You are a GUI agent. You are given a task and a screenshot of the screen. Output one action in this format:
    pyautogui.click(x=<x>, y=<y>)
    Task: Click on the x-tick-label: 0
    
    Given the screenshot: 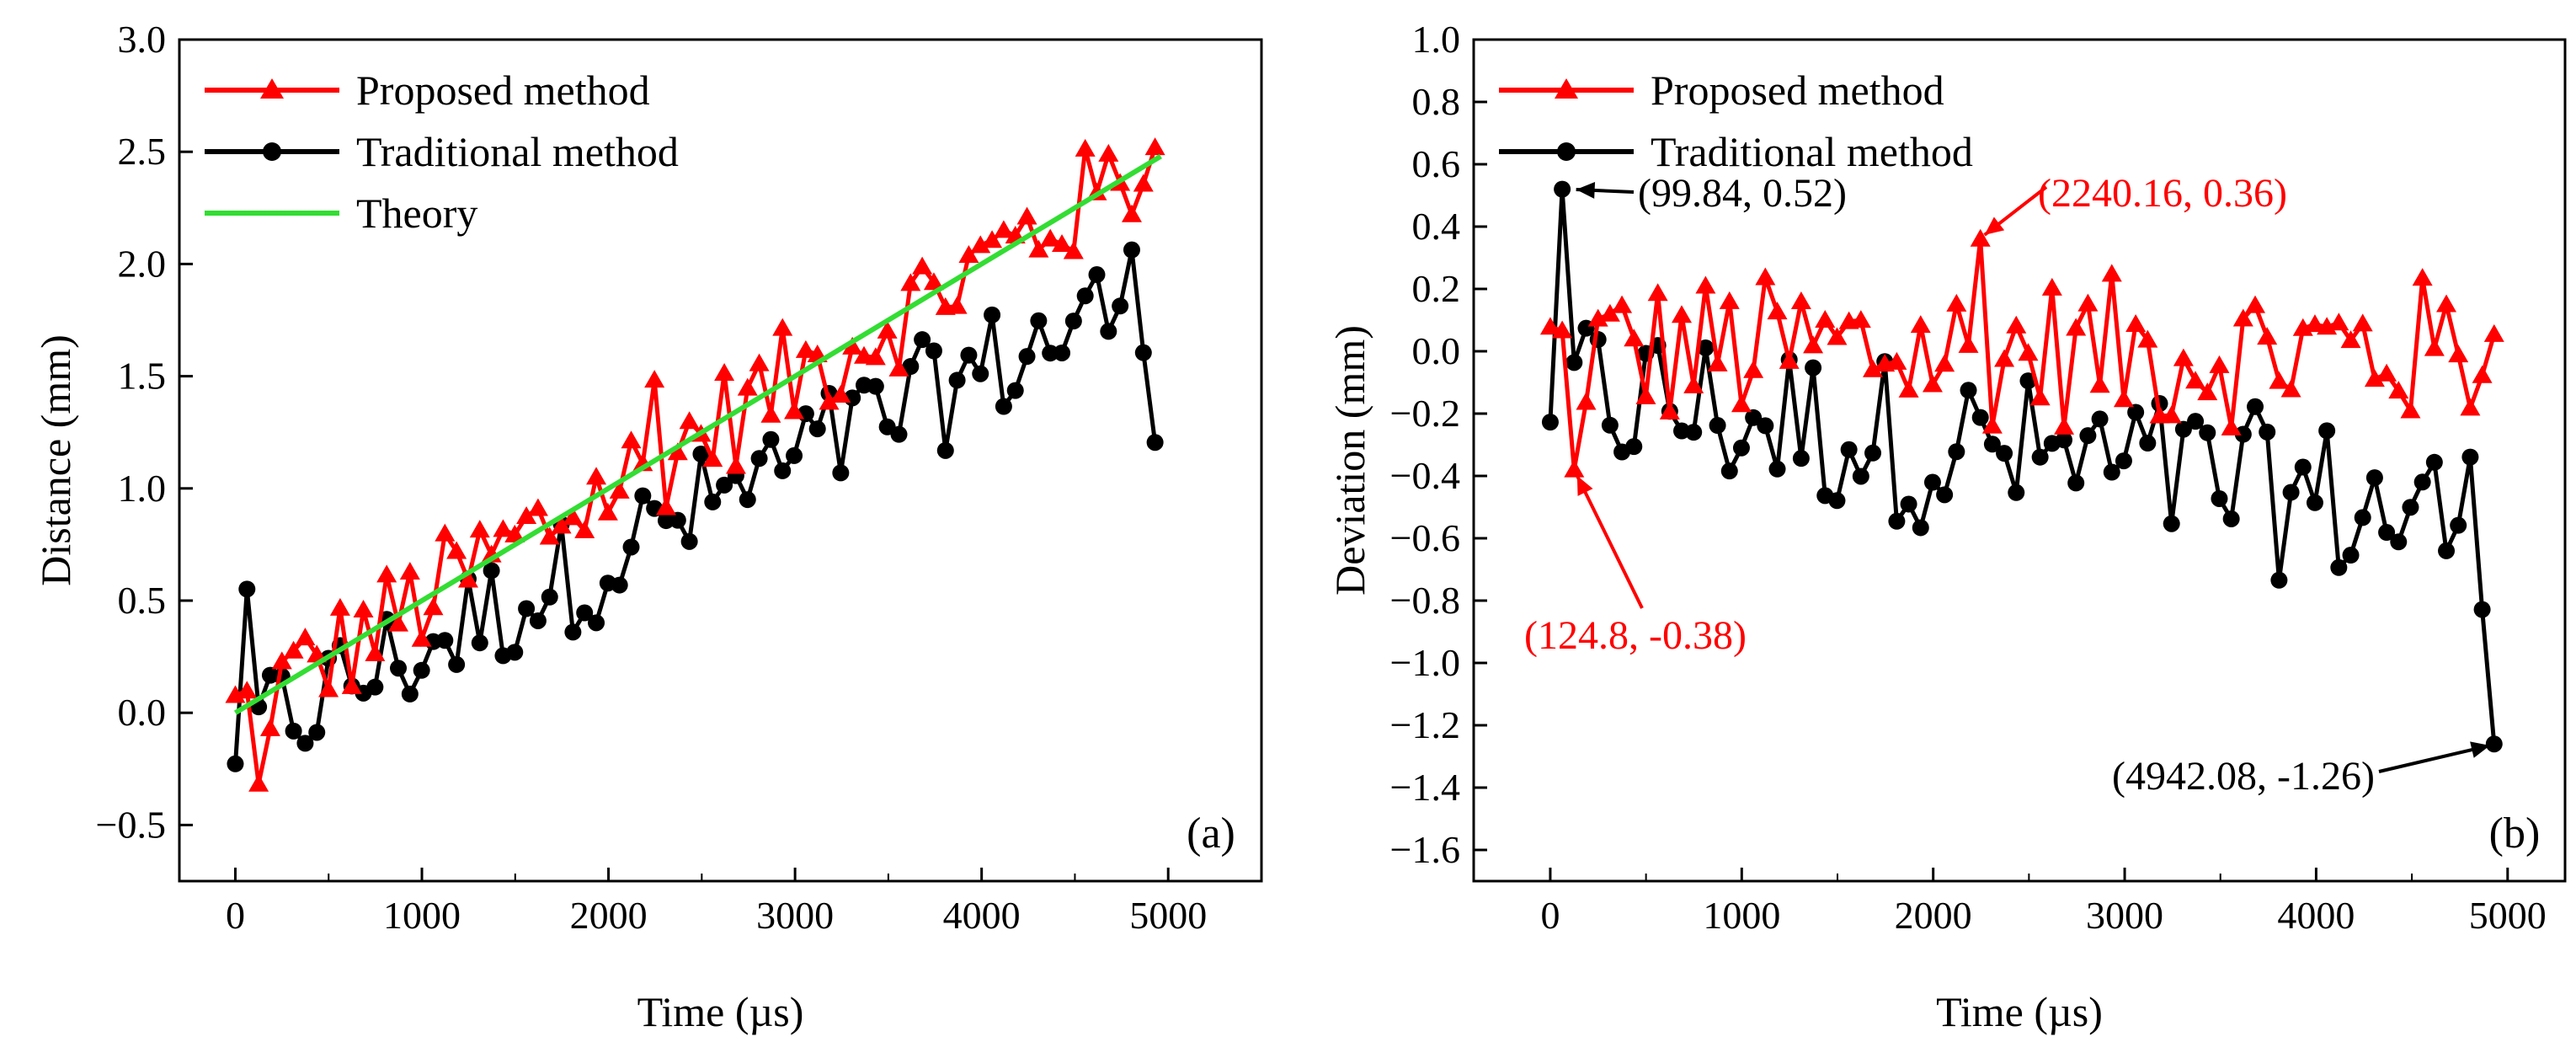 What is the action you would take?
    pyautogui.click(x=235, y=915)
    